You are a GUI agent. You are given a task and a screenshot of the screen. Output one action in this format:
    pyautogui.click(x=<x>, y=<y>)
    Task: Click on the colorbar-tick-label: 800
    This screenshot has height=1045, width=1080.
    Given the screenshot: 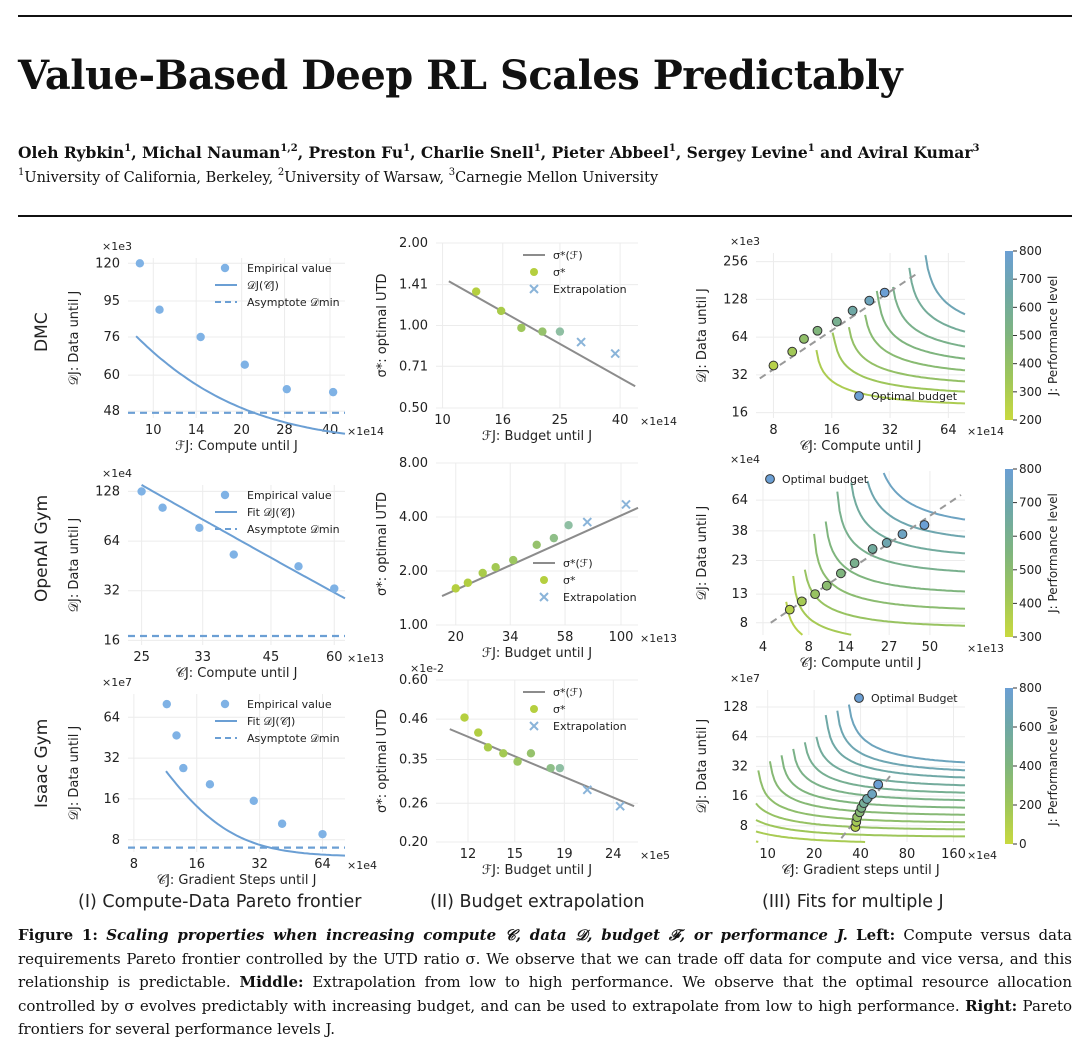 What is the action you would take?
    pyautogui.click(x=1030, y=688)
    